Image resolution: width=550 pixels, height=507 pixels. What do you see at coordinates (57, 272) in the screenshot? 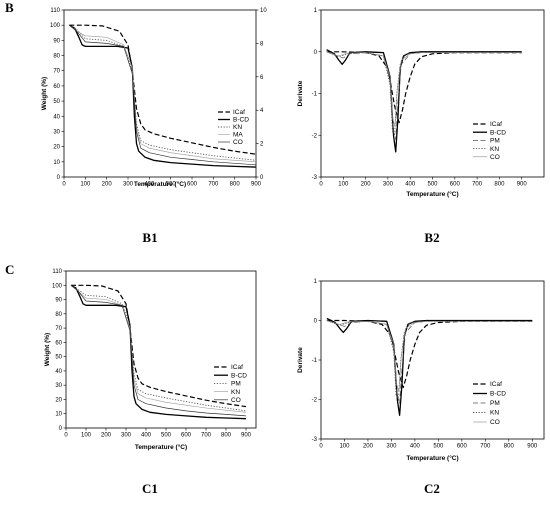
I see `y-tick-label: 110` at bounding box center [57, 272].